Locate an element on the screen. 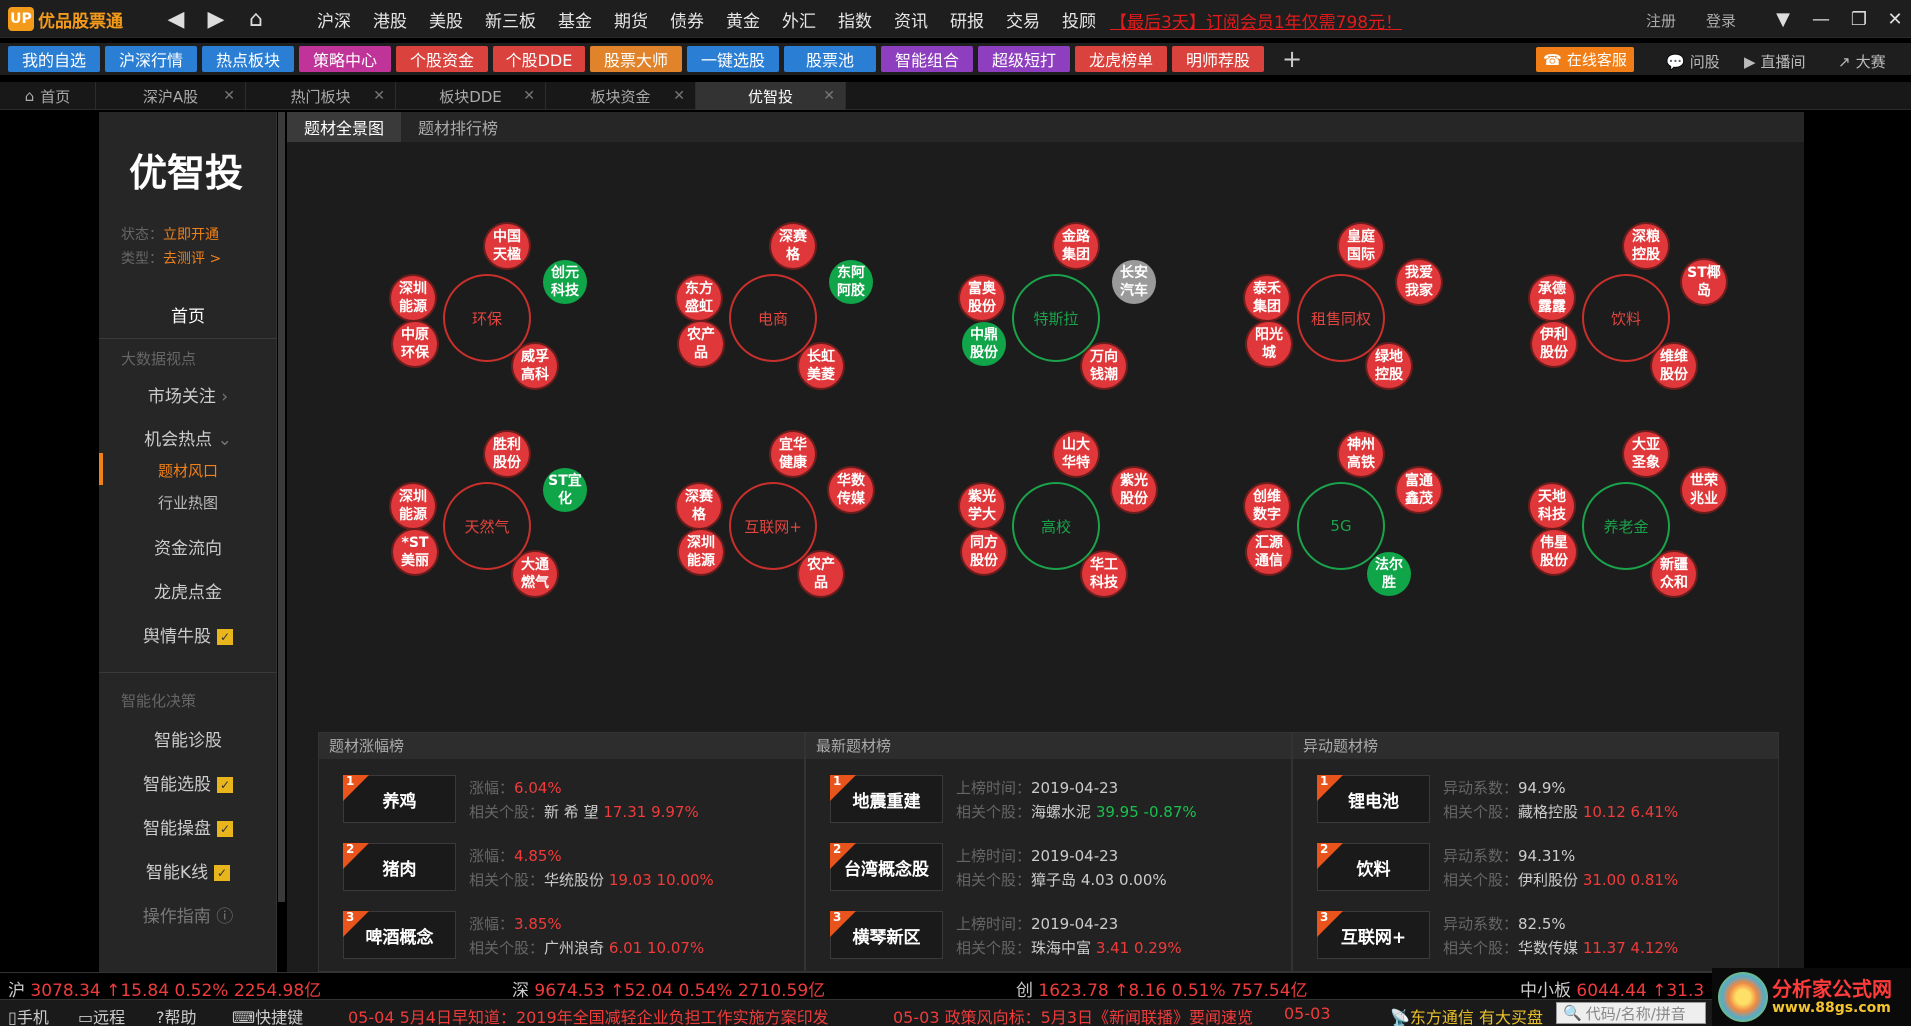 Image resolution: width=1911 pixels, height=1026 pixels. row-related-stock: 相关个股：华统股份 19.03 10.00% is located at coordinates (591, 880).